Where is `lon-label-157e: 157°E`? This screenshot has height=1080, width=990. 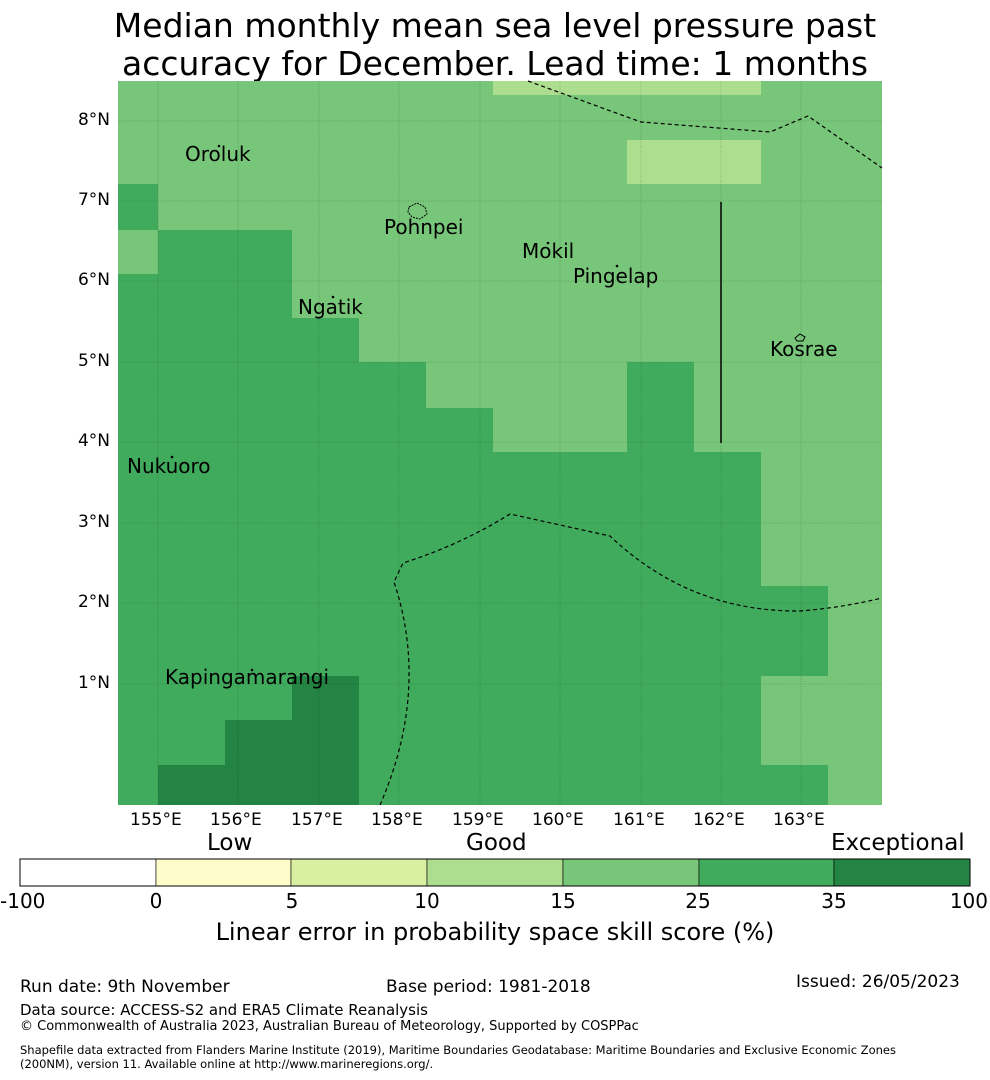
lon-label-157e: 157°E is located at coordinates (317, 820).